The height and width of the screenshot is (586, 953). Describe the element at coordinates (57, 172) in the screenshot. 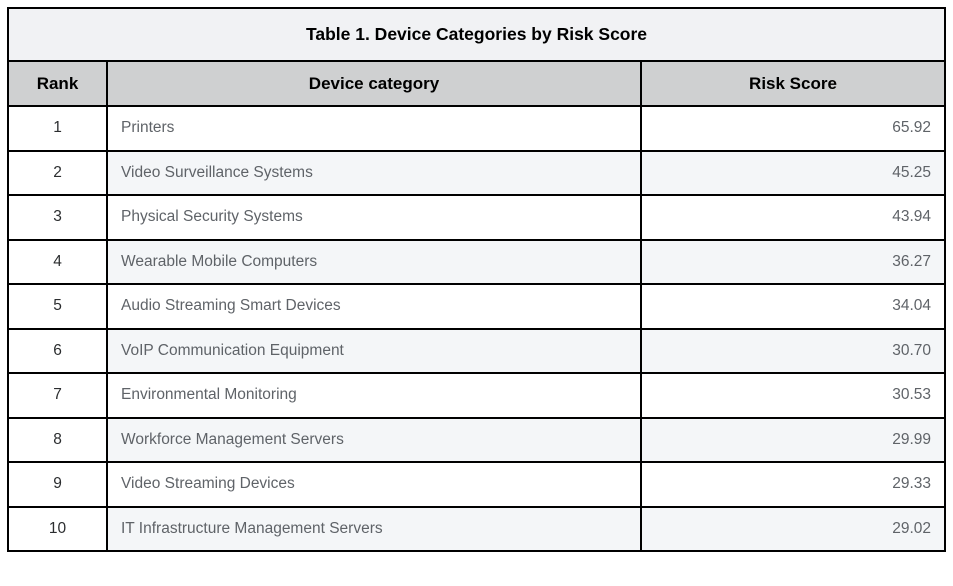

I see `rank-cell: 2` at that location.